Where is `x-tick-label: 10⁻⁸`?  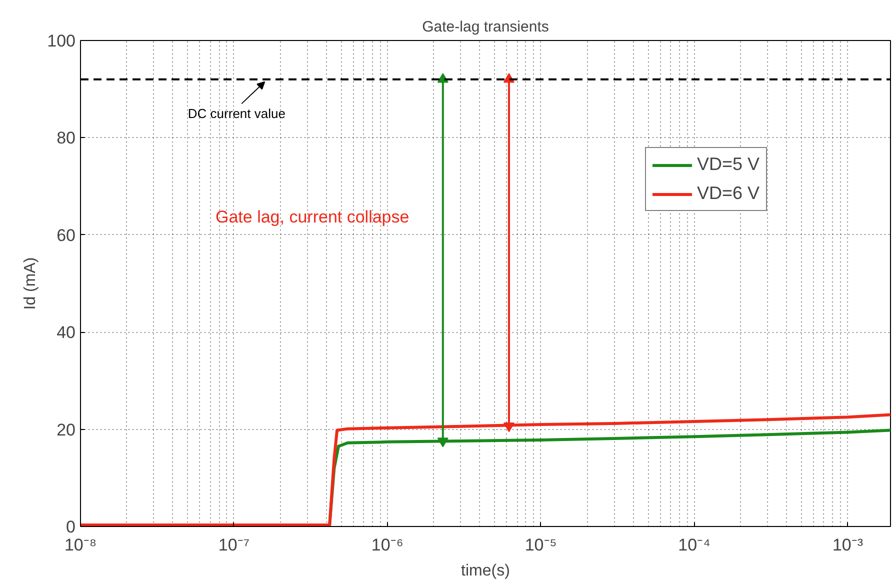
x-tick-label: 10⁻⁸ is located at coordinates (80, 545).